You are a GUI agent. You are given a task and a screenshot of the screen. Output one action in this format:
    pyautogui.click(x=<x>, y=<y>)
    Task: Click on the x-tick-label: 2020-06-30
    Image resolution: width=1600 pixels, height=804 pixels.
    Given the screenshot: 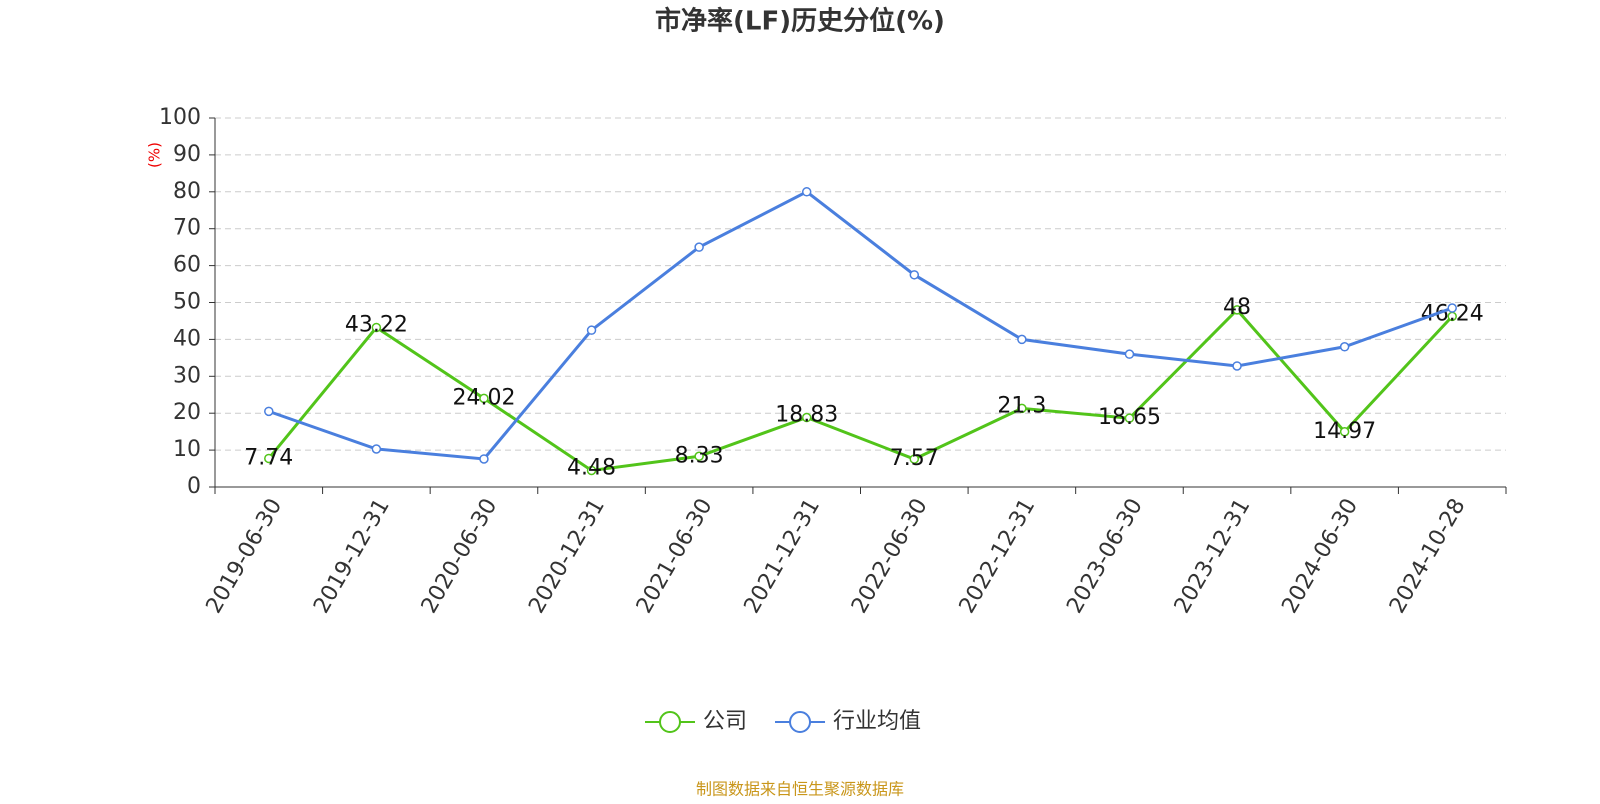 What is the action you would take?
    pyautogui.click(x=460, y=556)
    